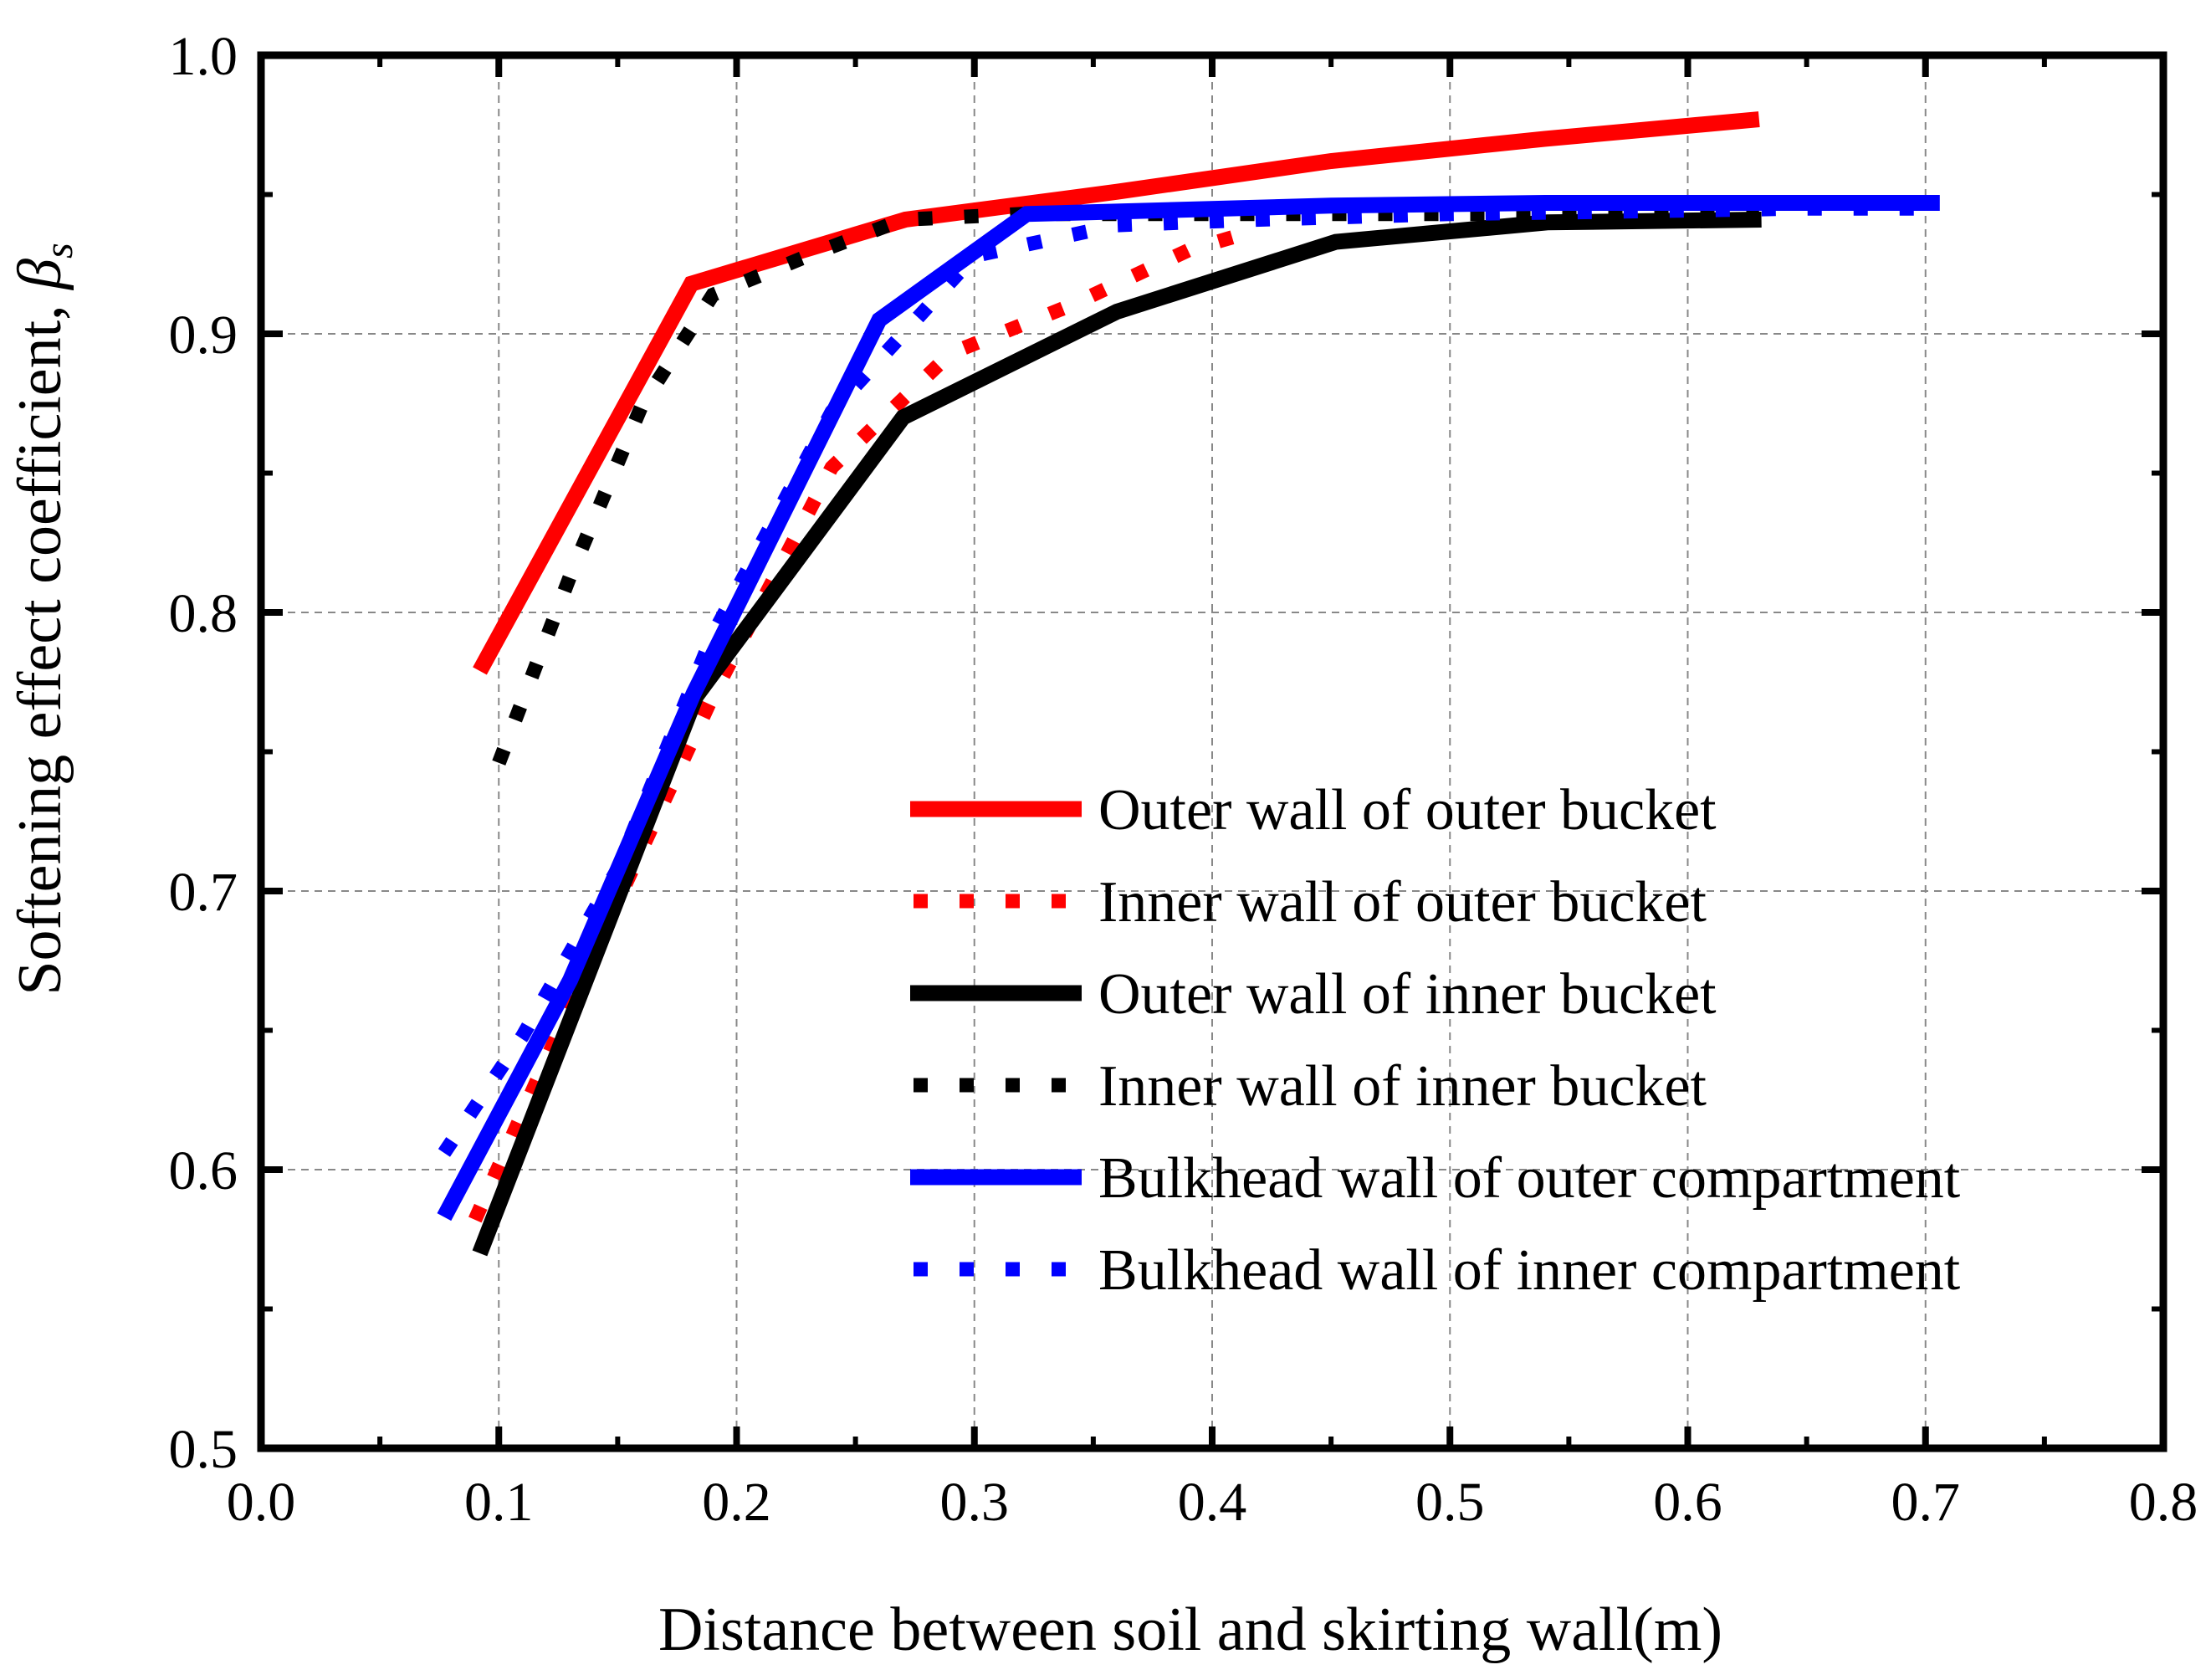 This screenshot has height=1680, width=2211. What do you see at coordinates (975, 1502) in the screenshot?
I see `x-tick-label: 0.3` at bounding box center [975, 1502].